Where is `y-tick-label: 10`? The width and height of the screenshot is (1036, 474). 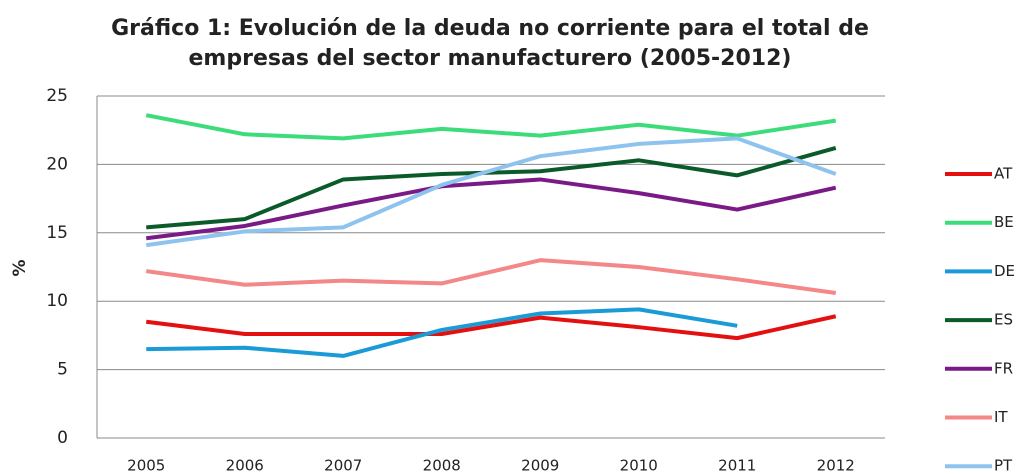 y-tick-label: 10 is located at coordinates (57, 301).